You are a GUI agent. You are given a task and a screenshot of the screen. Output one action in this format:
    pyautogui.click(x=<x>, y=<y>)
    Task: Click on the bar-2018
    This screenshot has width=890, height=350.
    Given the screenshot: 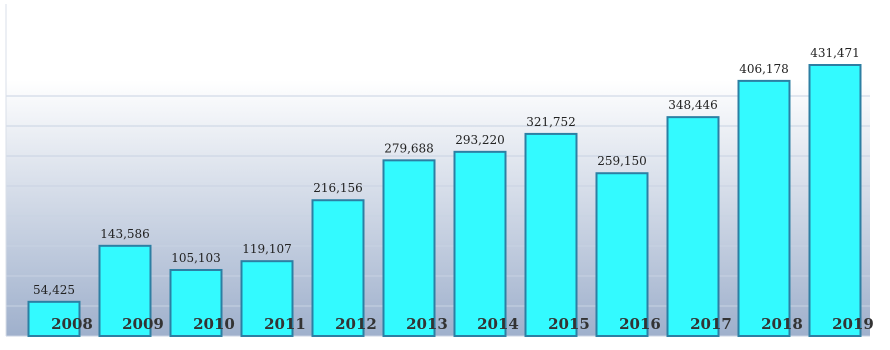 What is the action you would take?
    pyautogui.click(x=764, y=208)
    